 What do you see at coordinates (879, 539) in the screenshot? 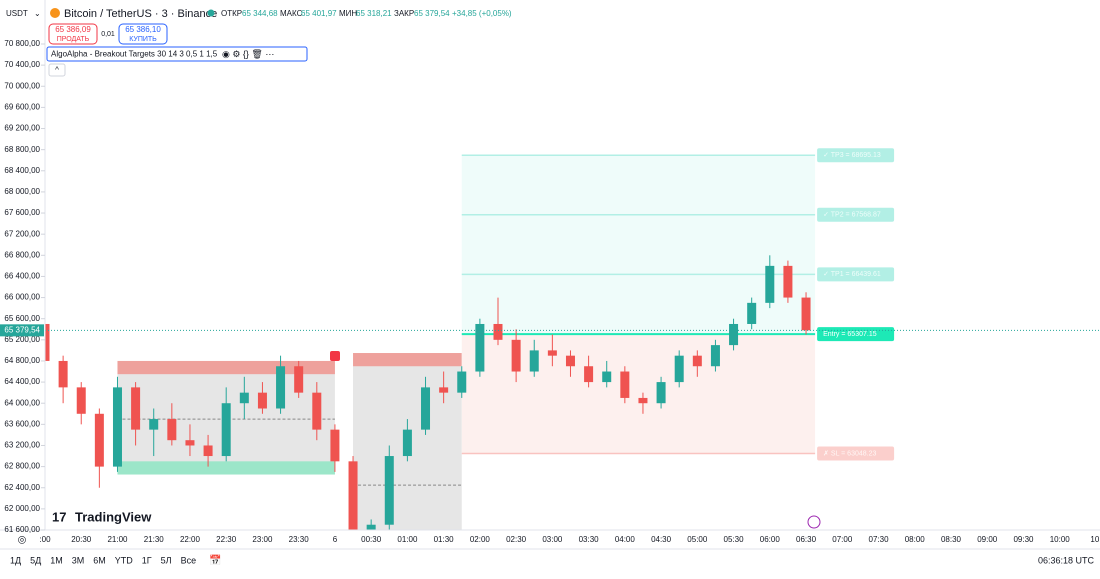
I see `x-tick-label: 07:30` at bounding box center [879, 539].